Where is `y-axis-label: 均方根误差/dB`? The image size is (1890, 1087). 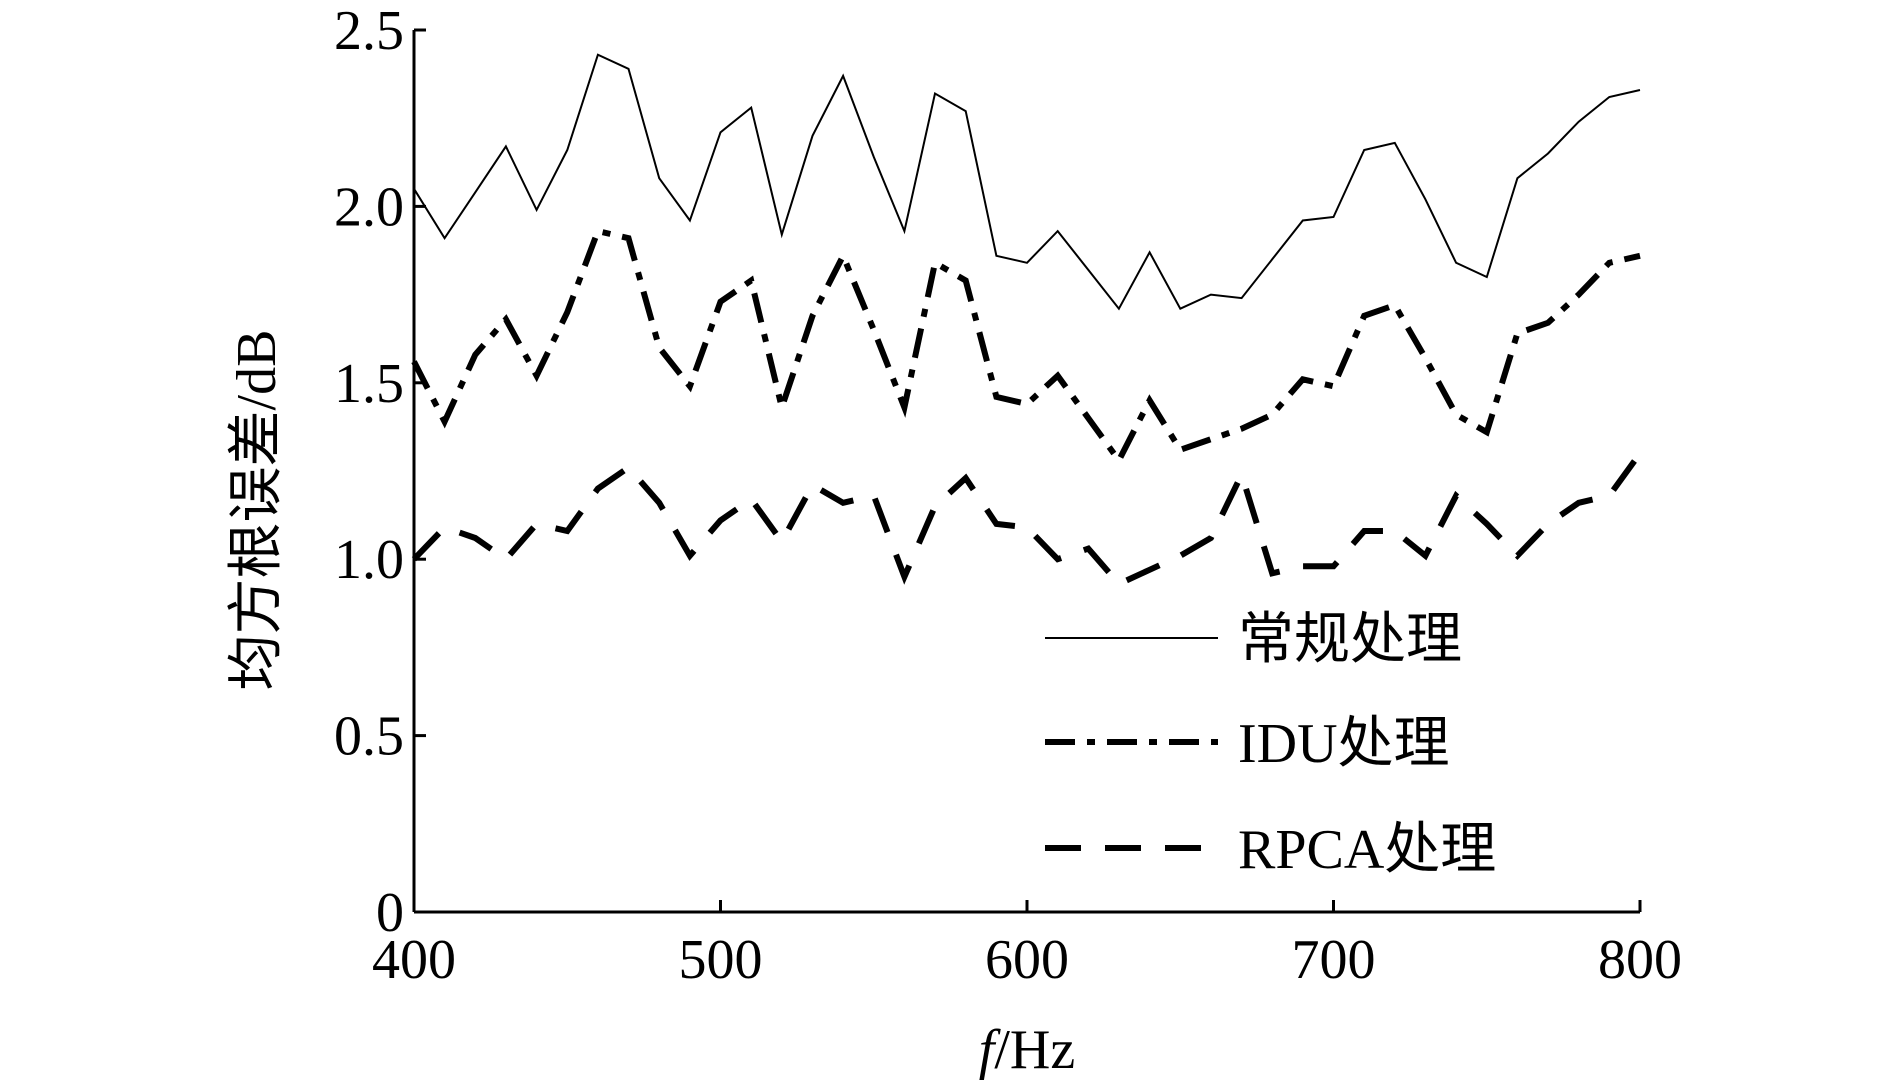
y-axis-label: 均方根误差/dB is located at coordinates (257, 510).